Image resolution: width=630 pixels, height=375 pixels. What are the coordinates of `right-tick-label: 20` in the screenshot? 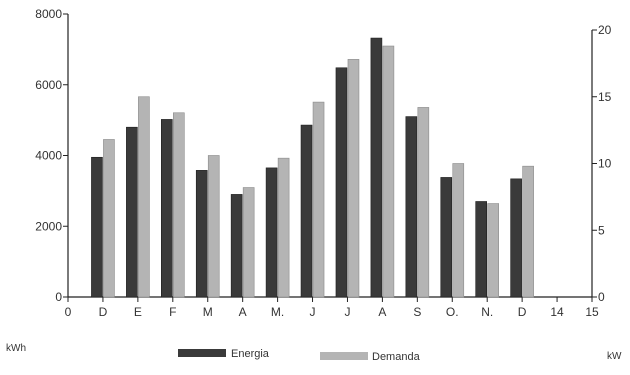 It's located at (605, 30).